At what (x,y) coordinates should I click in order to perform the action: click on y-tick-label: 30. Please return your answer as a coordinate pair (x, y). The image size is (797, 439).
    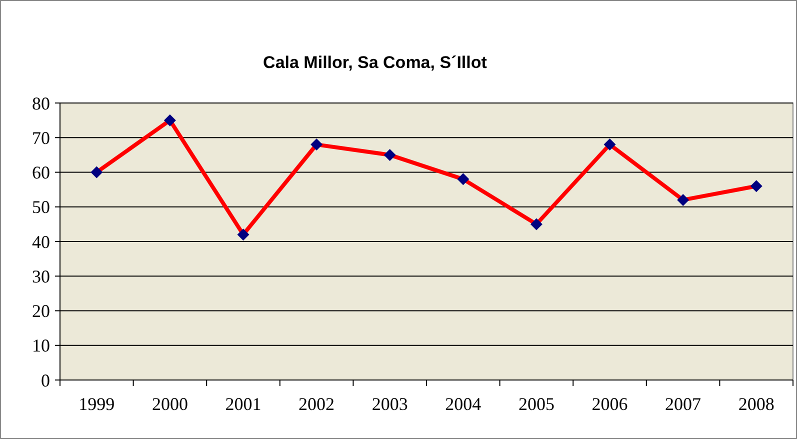
    Looking at the image, I should click on (41, 276).